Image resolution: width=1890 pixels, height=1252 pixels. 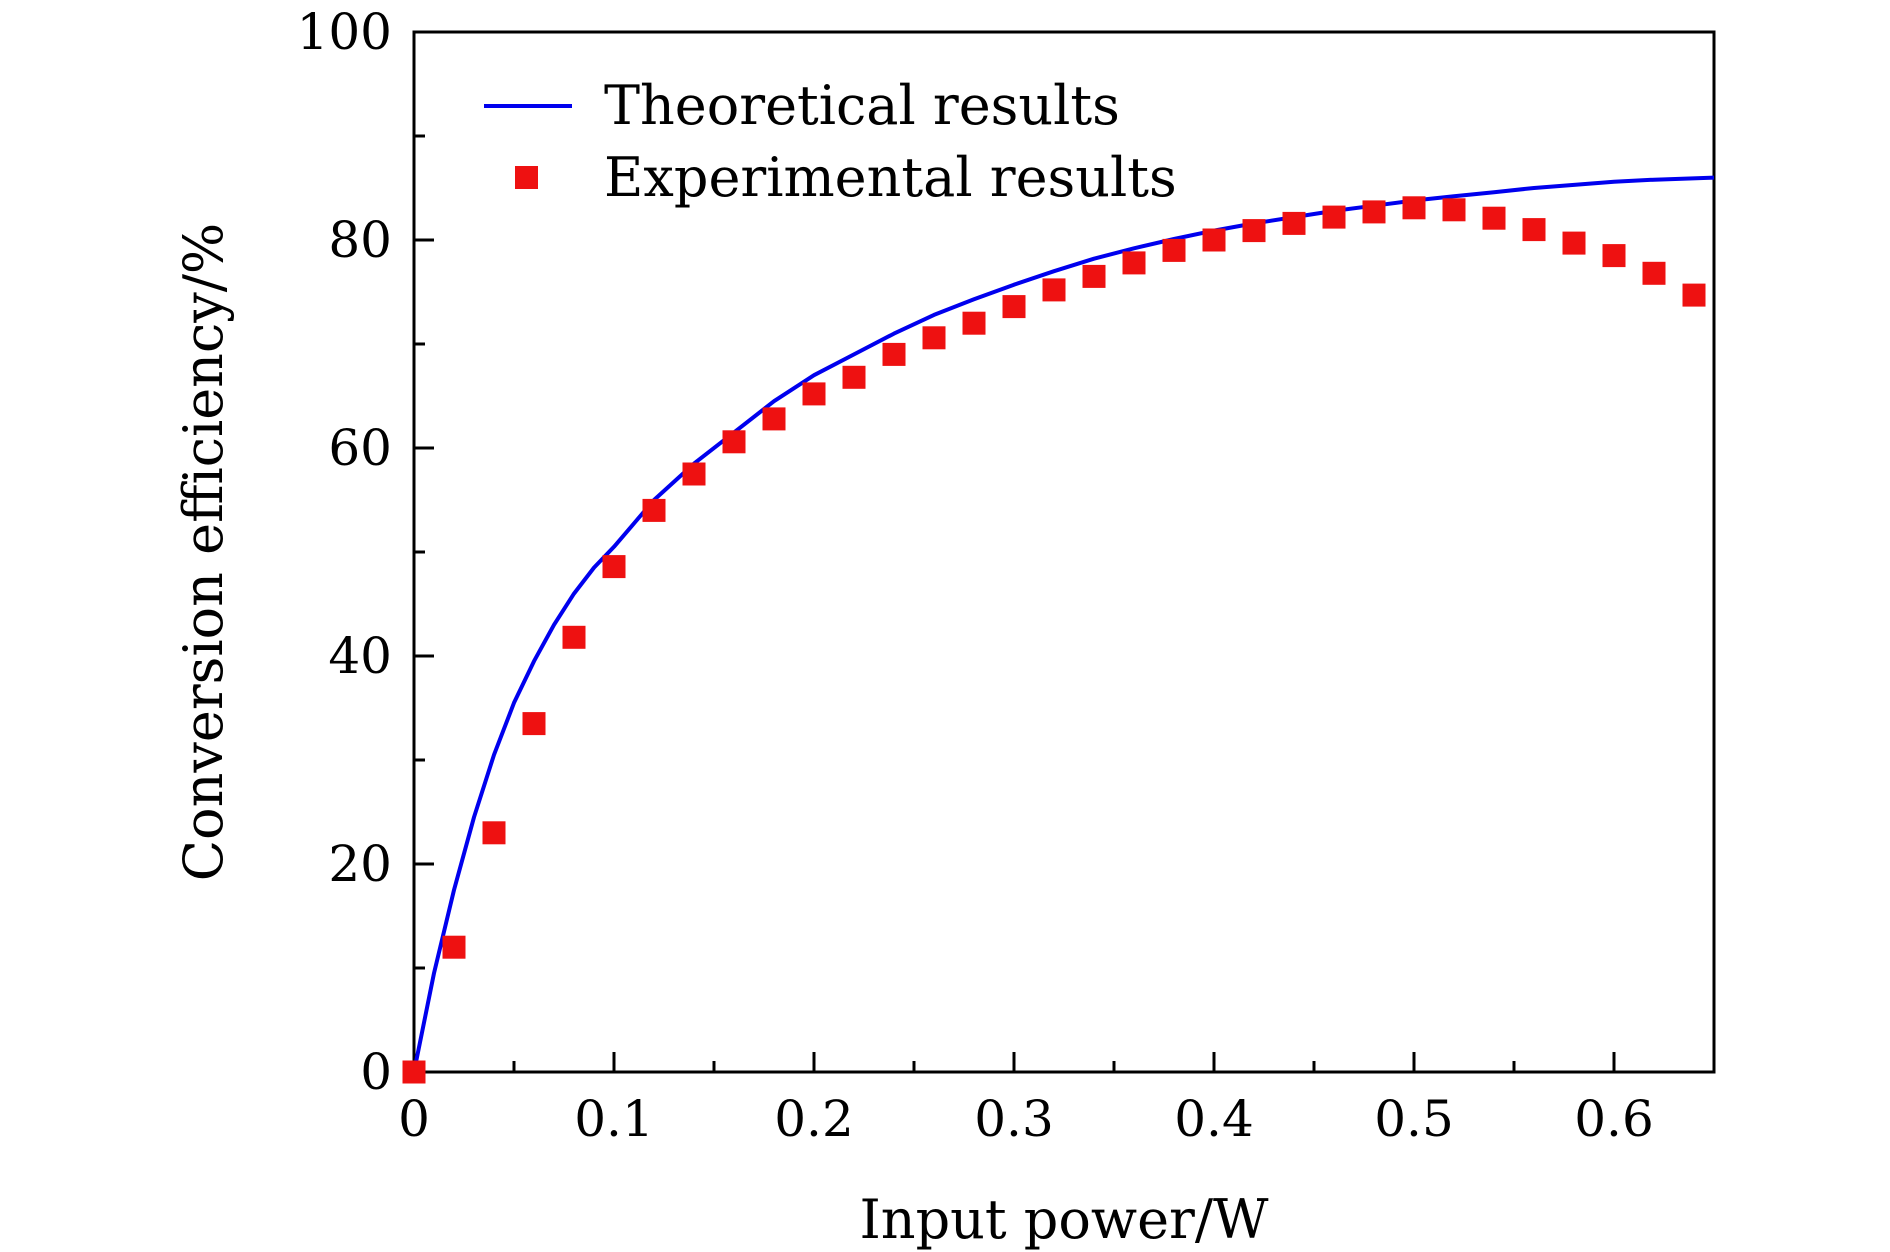 I want to click on x-tick-labels: 0 0.1 0.2 0.3 0.4 0.5 0.6, so click(x=1026, y=1119).